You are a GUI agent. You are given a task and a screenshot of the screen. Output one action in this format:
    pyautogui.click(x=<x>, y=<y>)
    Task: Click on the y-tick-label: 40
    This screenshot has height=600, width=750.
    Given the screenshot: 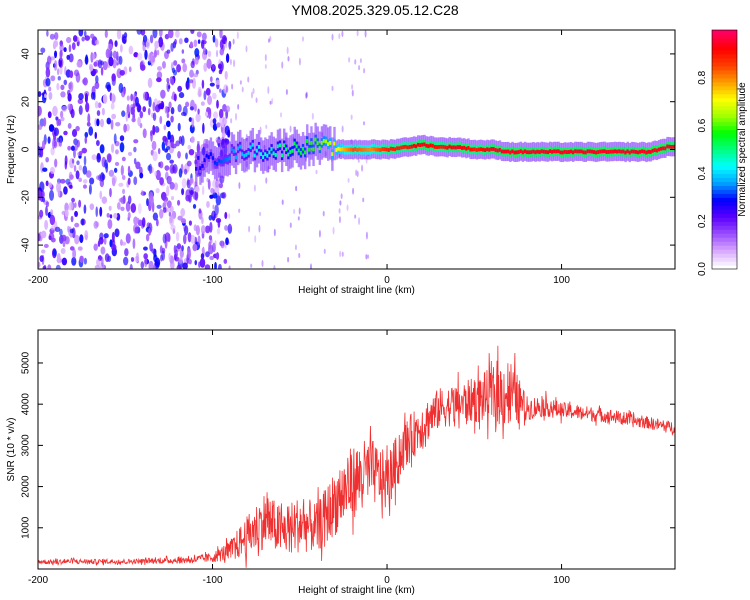 What is the action you would take?
    pyautogui.click(x=26, y=54)
    